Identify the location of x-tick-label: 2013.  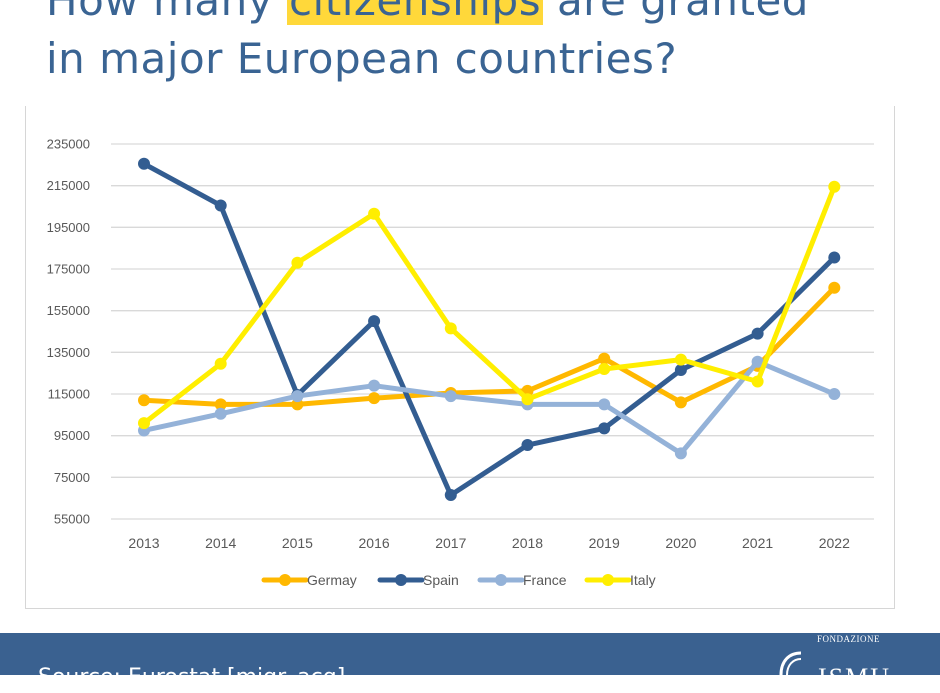
(143, 543).